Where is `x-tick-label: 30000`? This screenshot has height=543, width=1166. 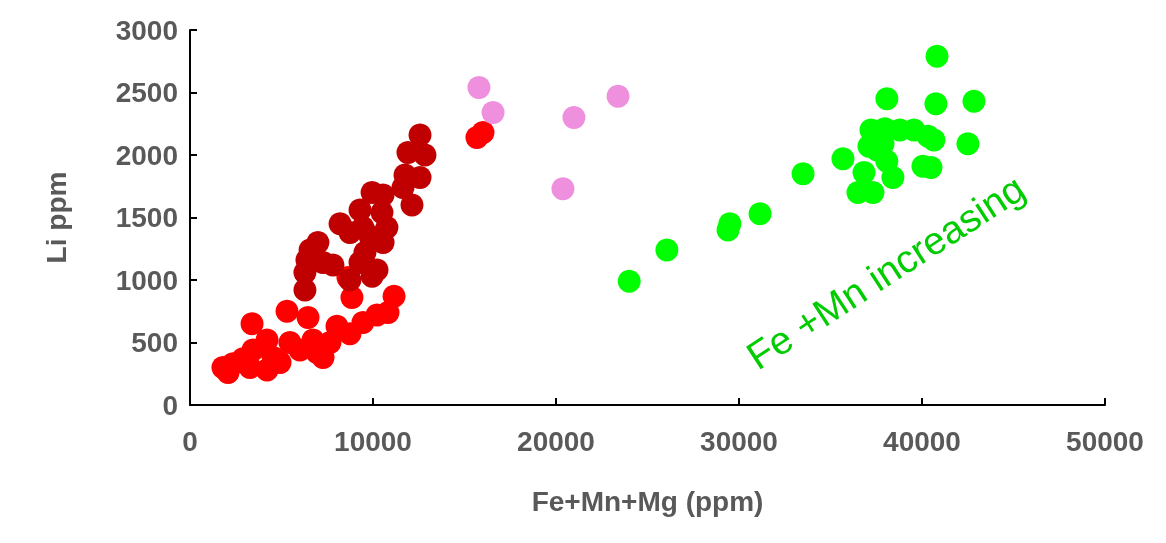 x-tick-label: 30000 is located at coordinates (739, 441).